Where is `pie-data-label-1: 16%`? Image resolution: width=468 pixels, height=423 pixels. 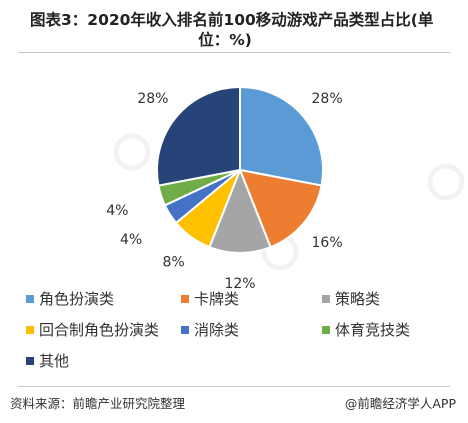 pie-data-label-1: 16% is located at coordinates (327, 243).